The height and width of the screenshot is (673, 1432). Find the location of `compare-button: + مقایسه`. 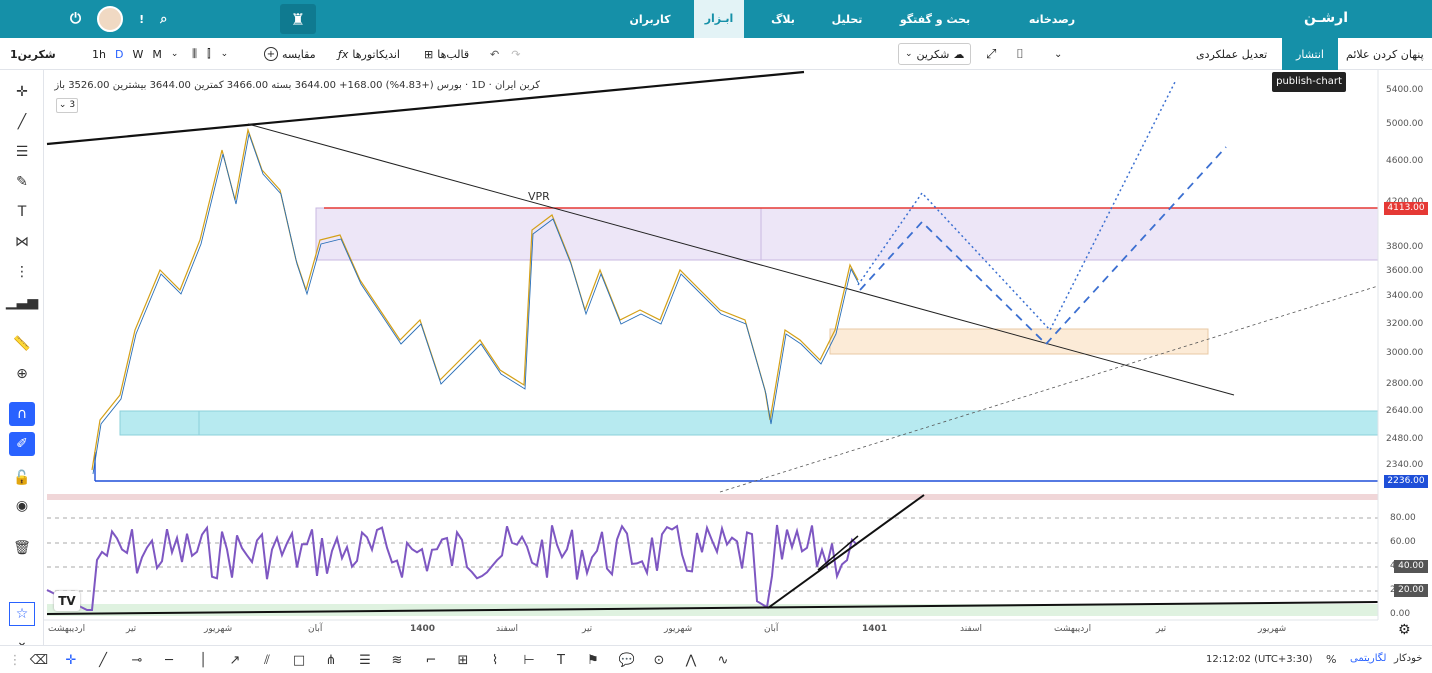

compare-button: + مقایسه is located at coordinates (290, 54).